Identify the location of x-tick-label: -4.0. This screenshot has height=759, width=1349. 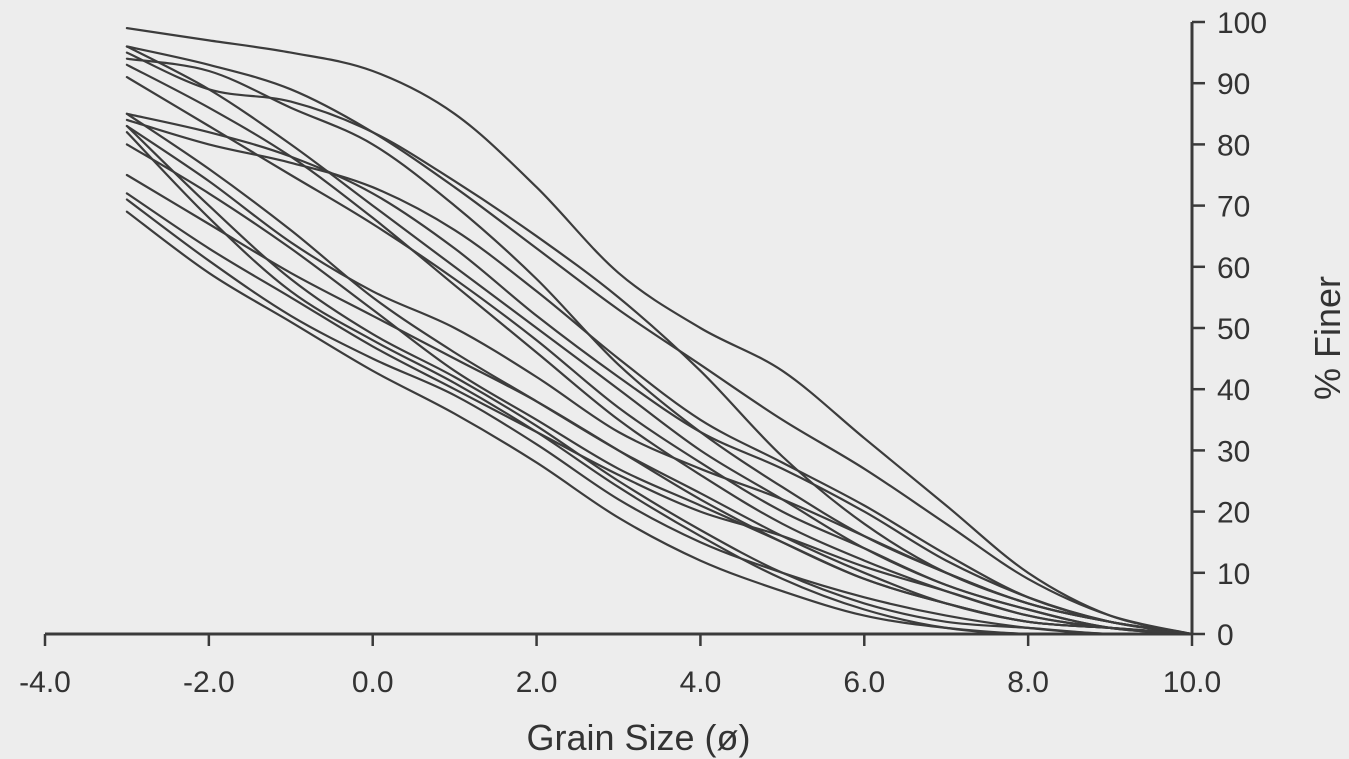
(45, 682).